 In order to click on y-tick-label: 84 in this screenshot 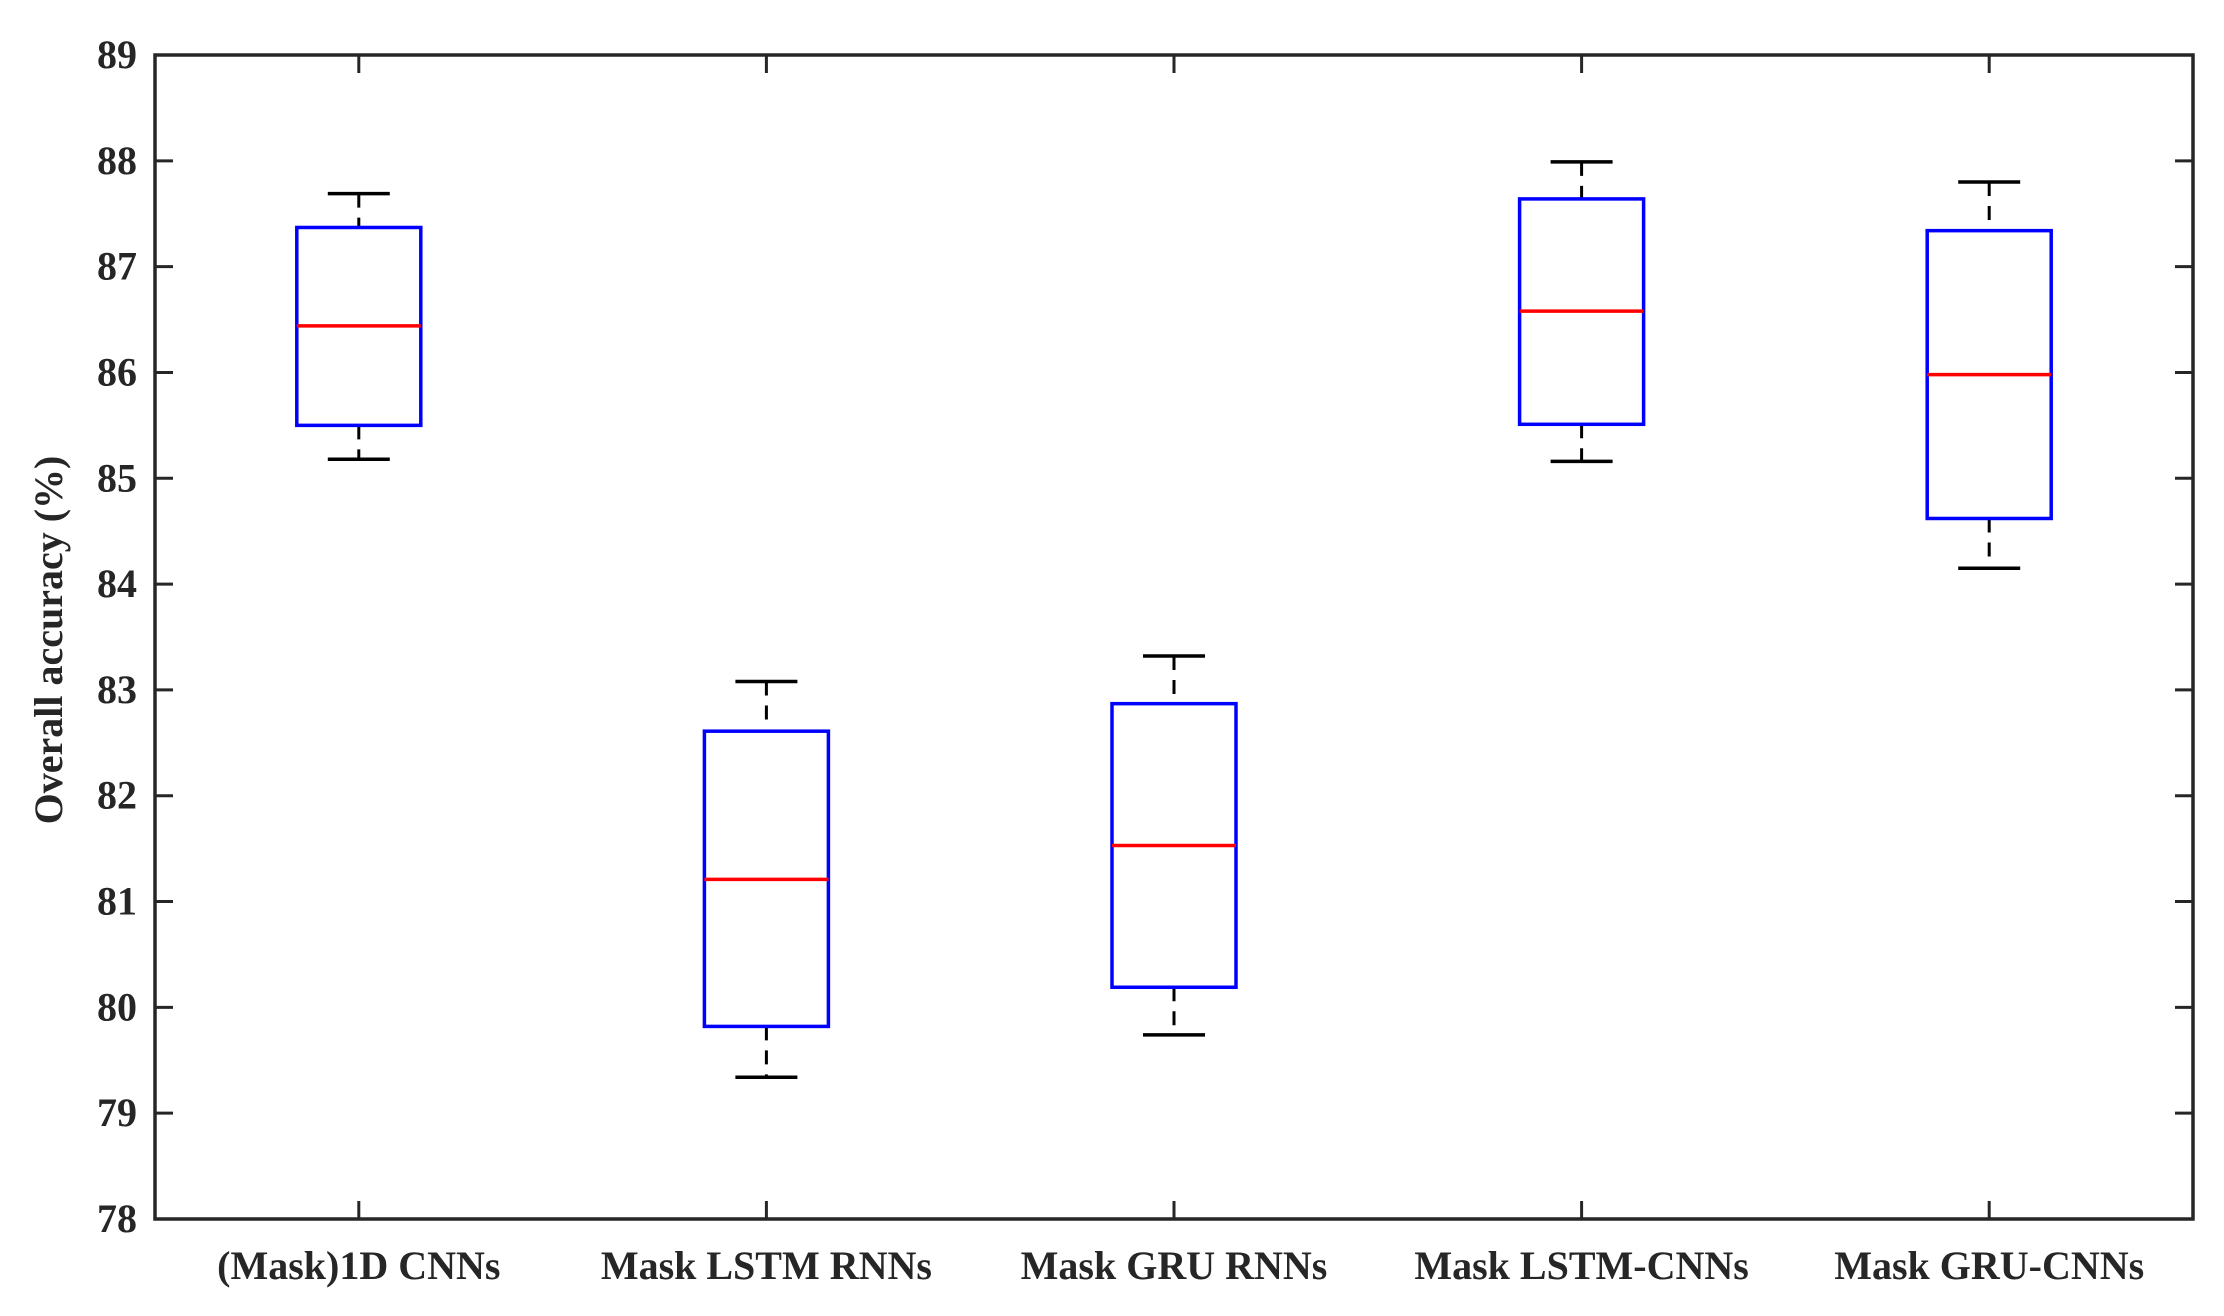, I will do `click(117, 583)`.